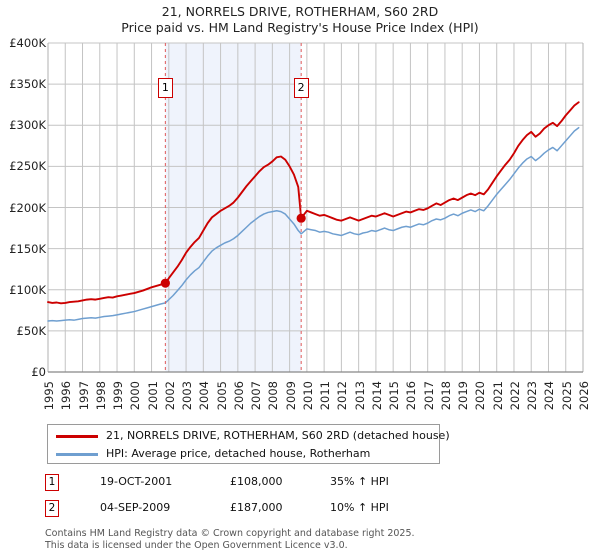  I want to click on y-tick-label: £350K, so click(27, 84).